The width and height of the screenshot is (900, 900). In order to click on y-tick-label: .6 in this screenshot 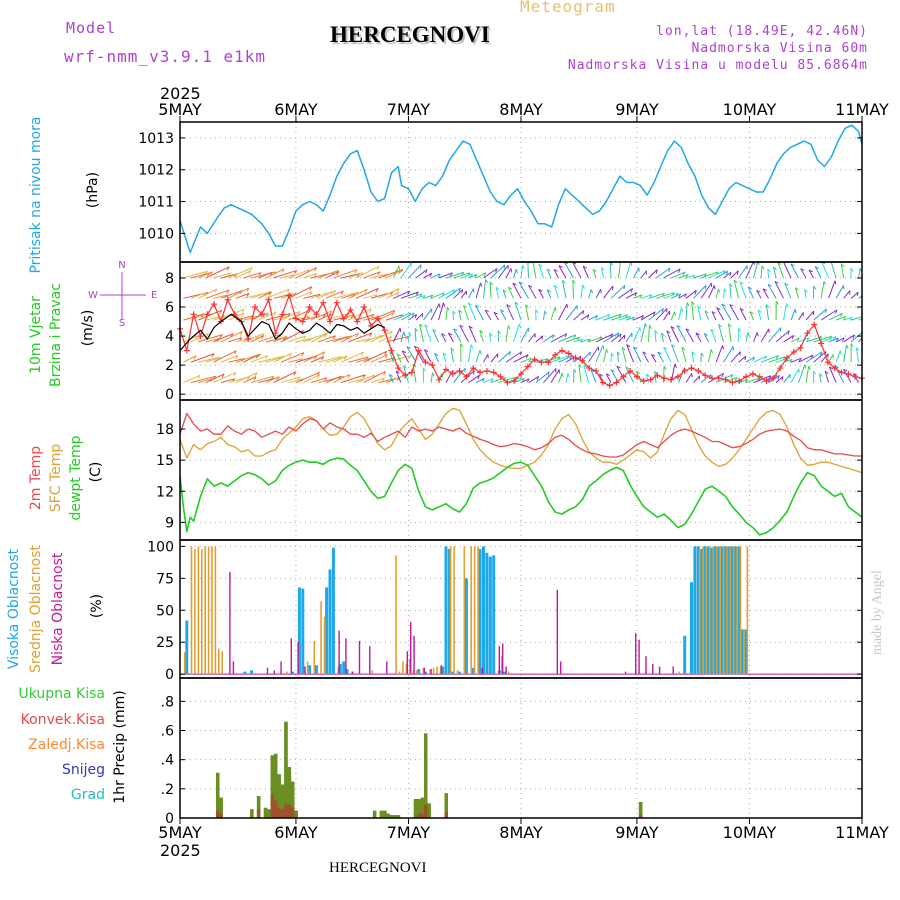, I will do `click(167, 732)`.